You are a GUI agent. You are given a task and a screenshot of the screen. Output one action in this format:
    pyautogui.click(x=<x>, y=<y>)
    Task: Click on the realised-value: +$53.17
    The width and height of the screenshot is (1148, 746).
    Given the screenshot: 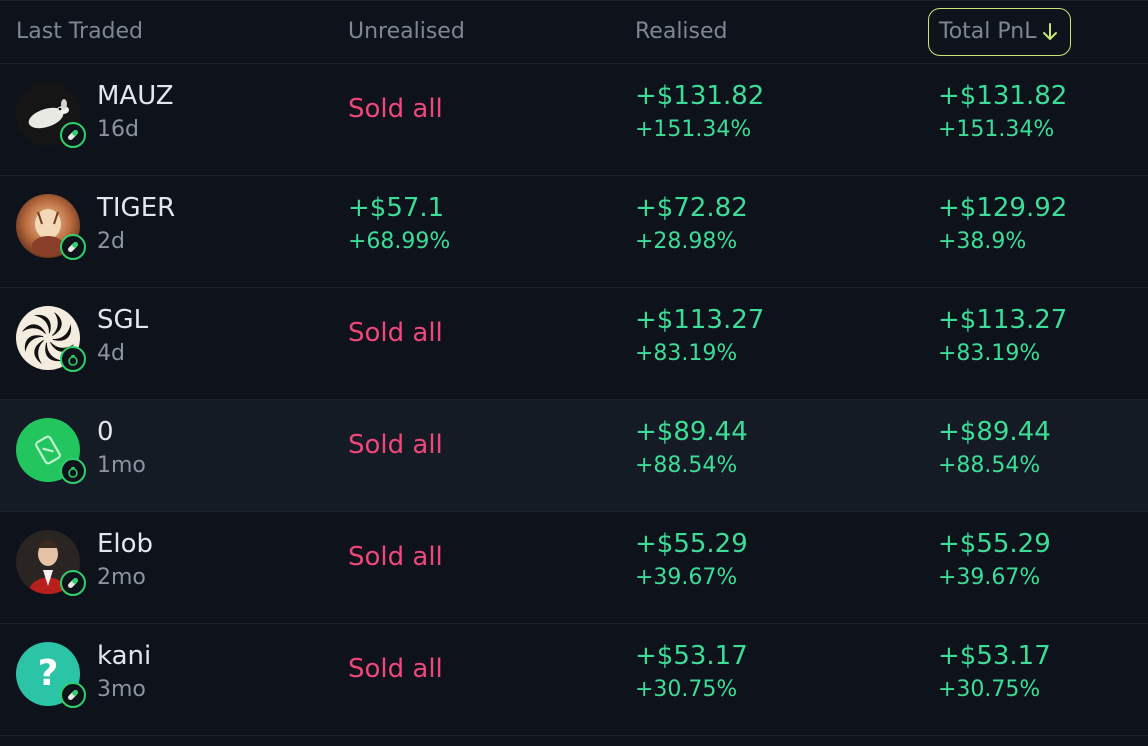 What is the action you would take?
    pyautogui.click(x=691, y=656)
    